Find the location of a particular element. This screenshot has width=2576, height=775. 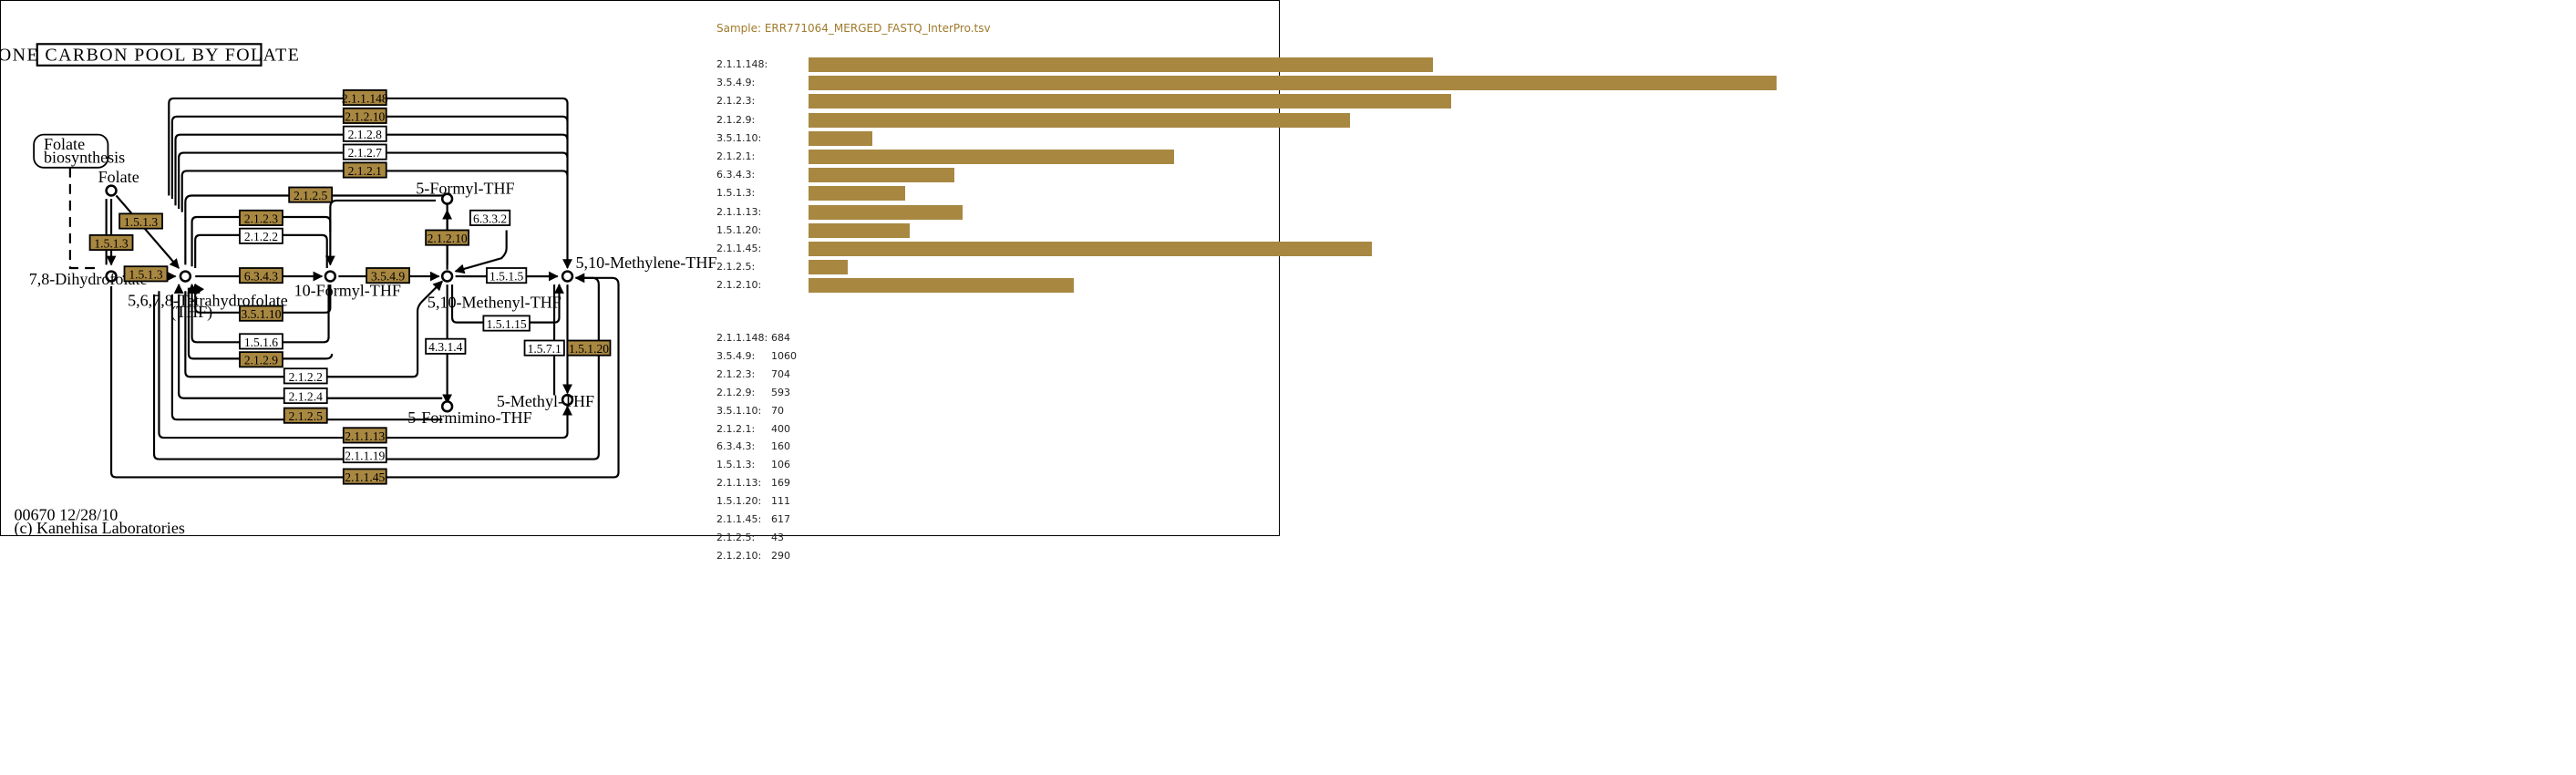

compound-10-formyl-label: 10-Formyl-THF is located at coordinates (347, 291).